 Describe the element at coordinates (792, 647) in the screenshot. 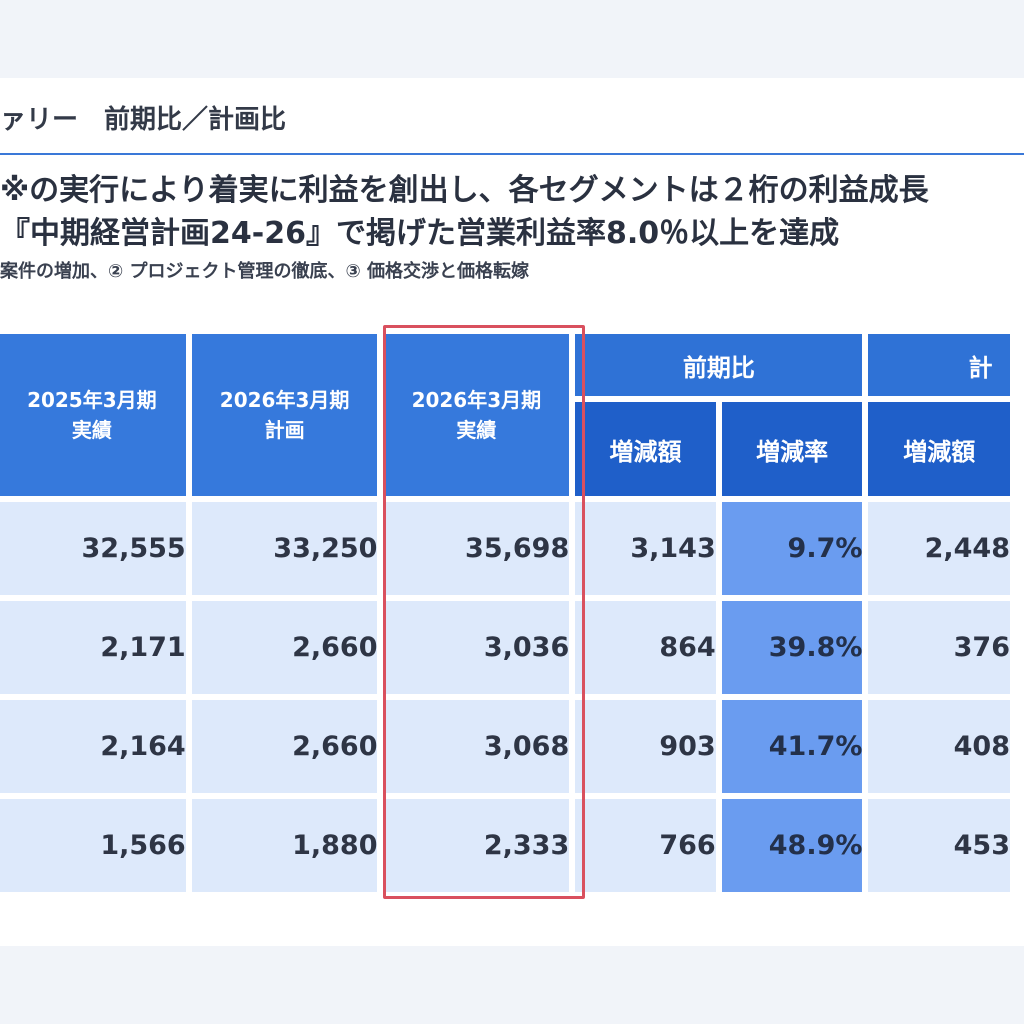

I see `cell-yoy-rate: 39.8%` at that location.